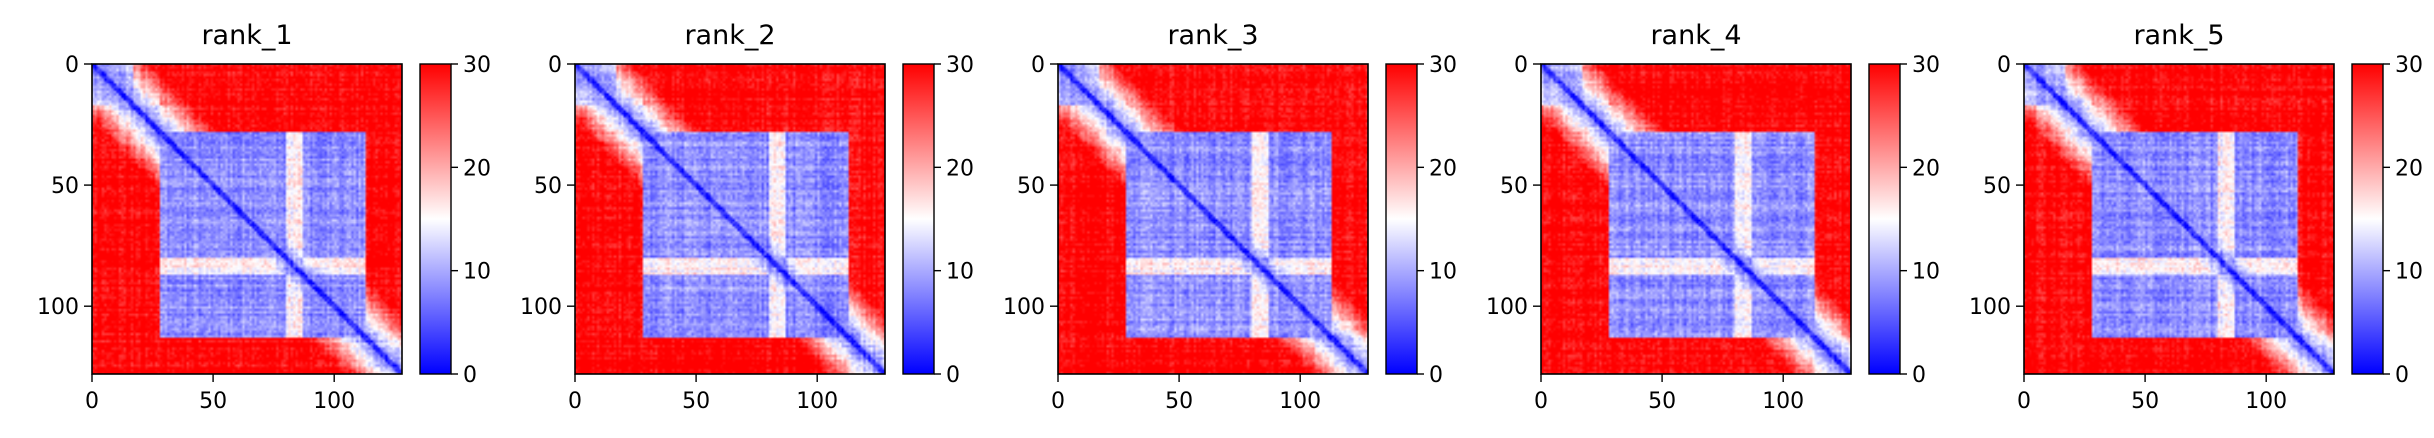  What do you see at coordinates (1212, 35) in the screenshot?
I see `chart-title: rank_3` at bounding box center [1212, 35].